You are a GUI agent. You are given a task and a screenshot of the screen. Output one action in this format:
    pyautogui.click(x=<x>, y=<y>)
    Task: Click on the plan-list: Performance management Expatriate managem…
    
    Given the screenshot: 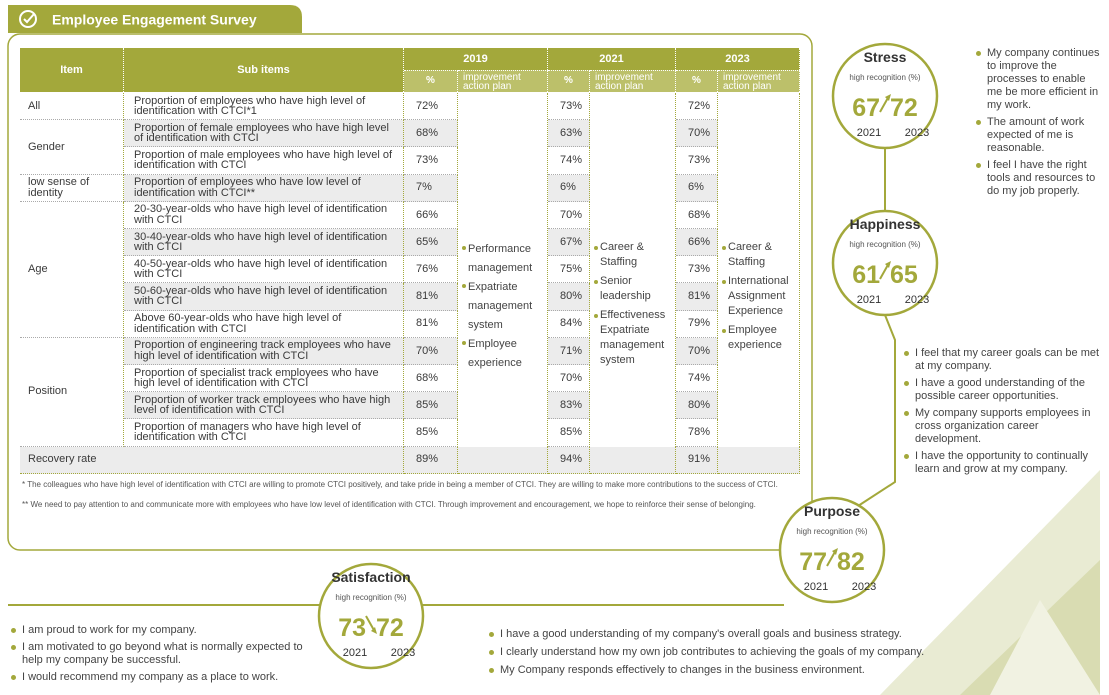 What is the action you would take?
    pyautogui.click(x=504, y=306)
    